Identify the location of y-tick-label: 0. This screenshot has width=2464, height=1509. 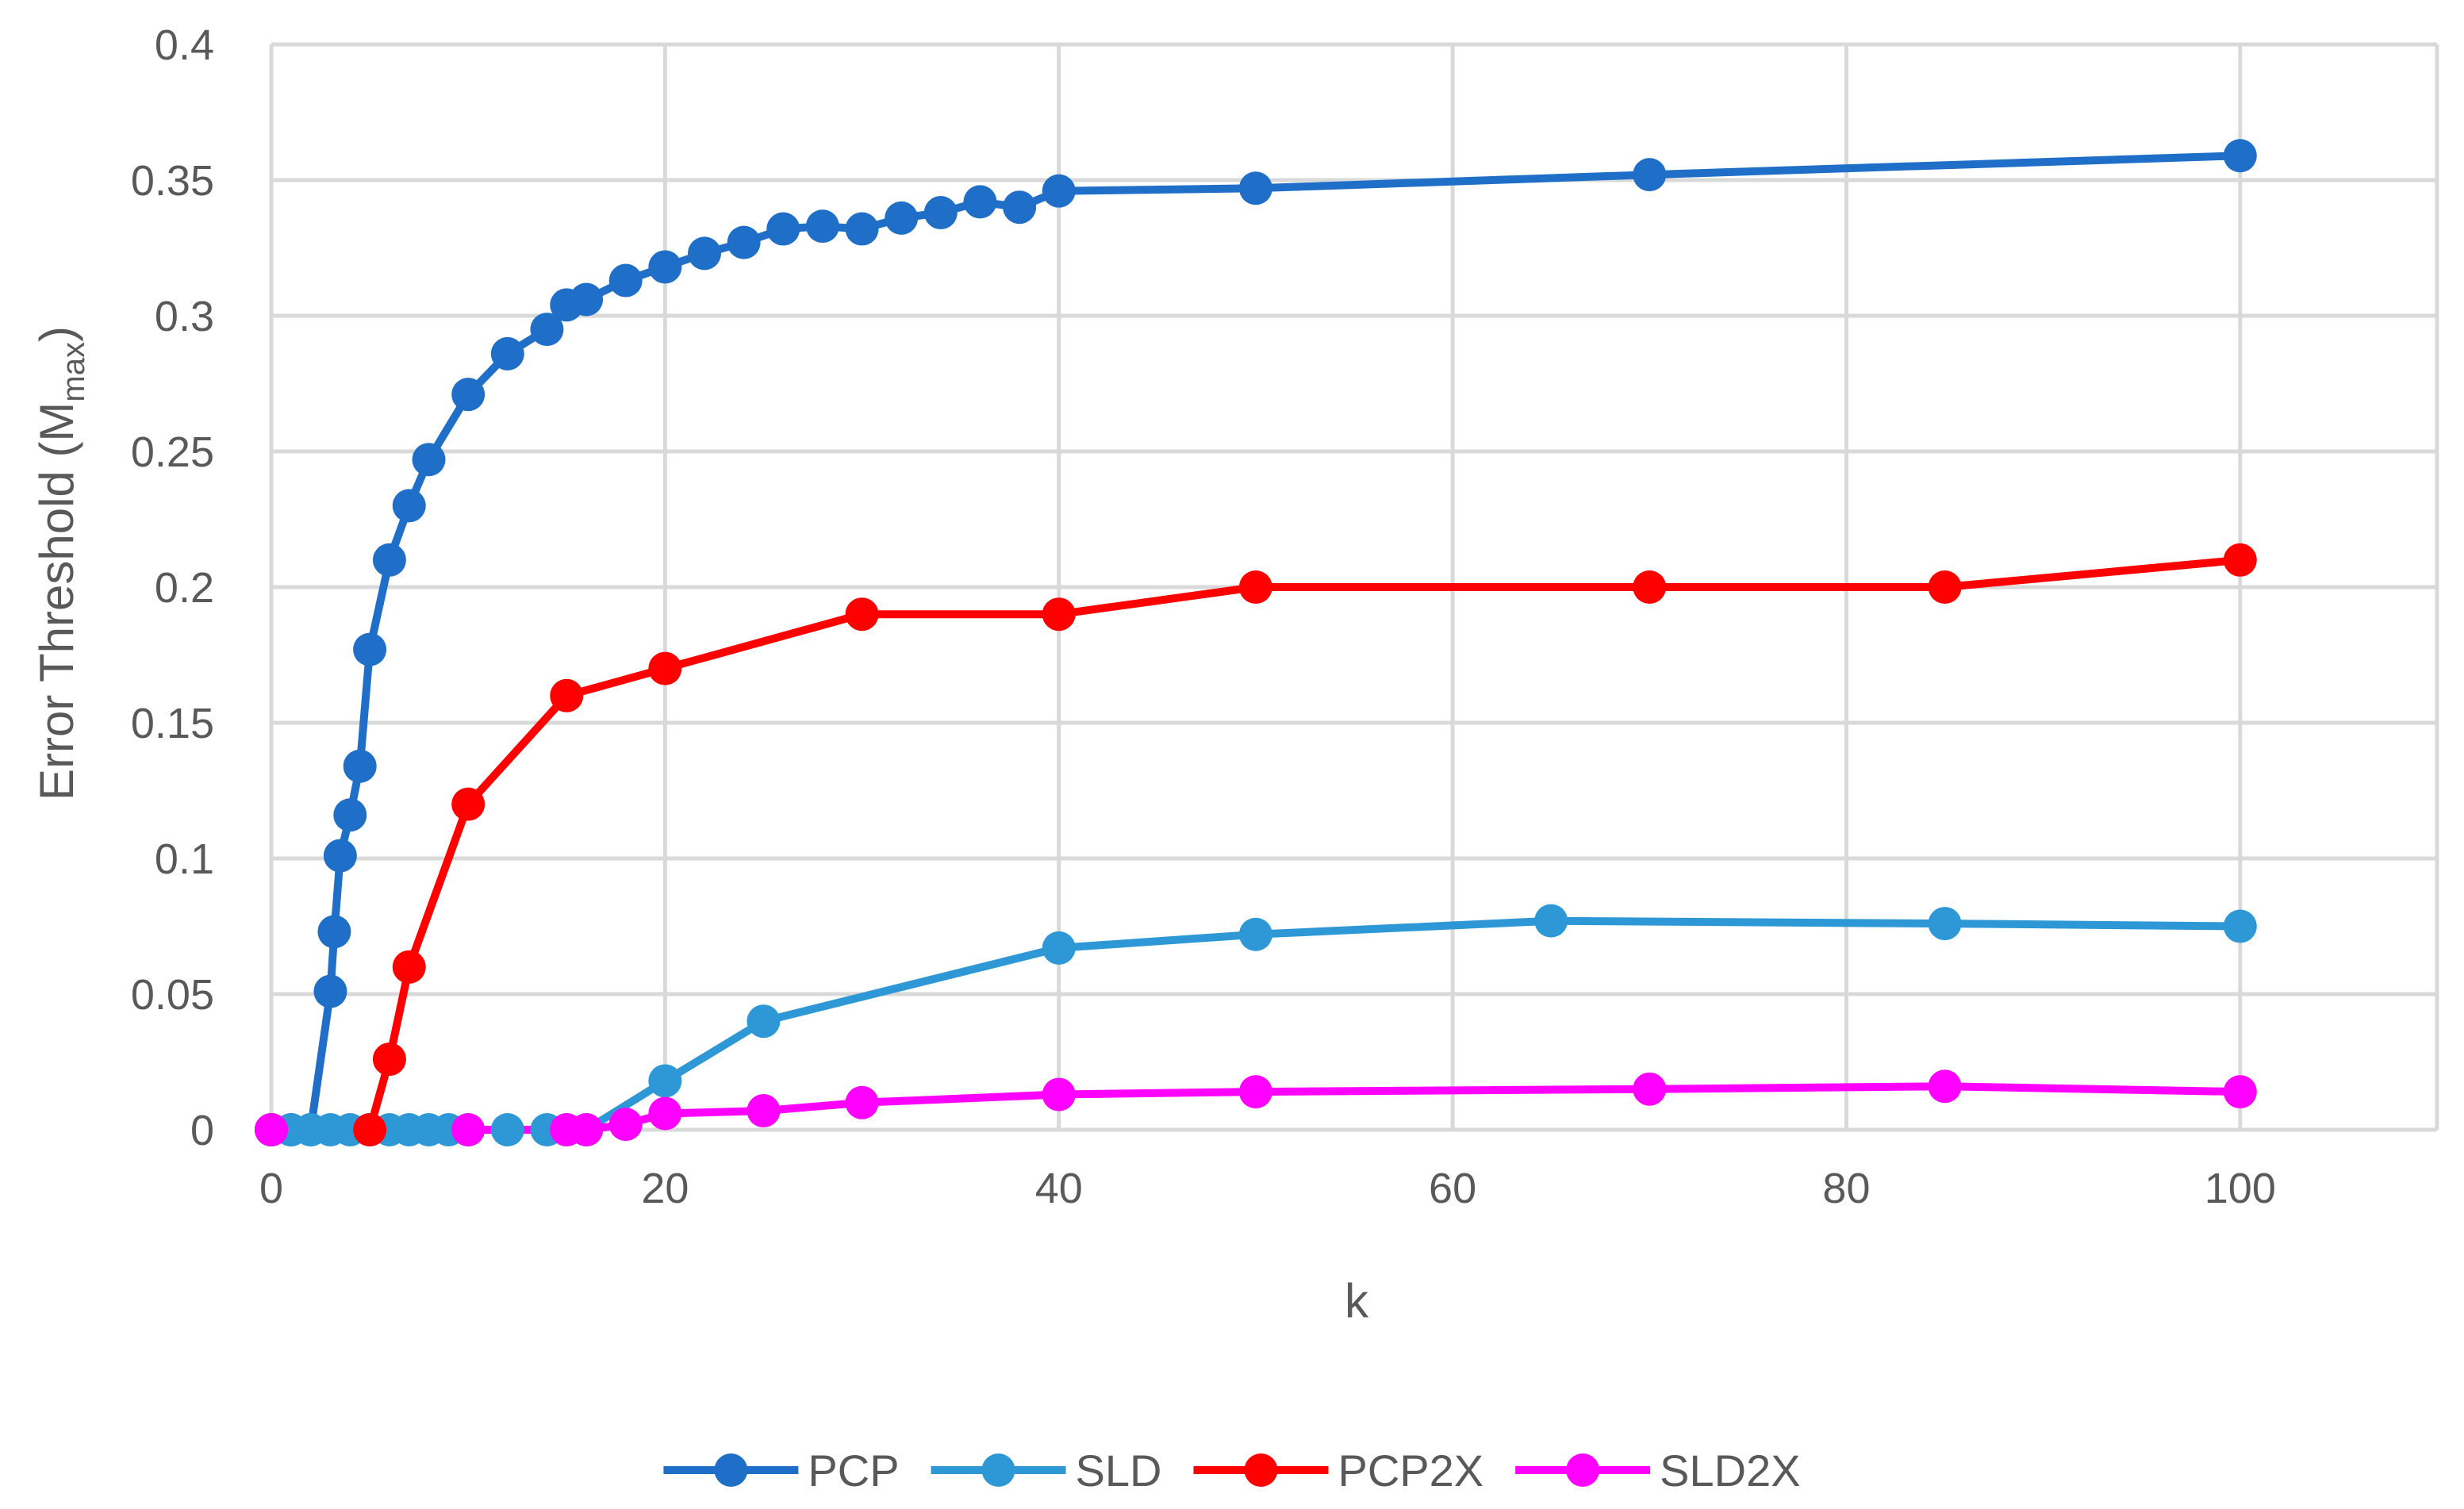
(202, 1130).